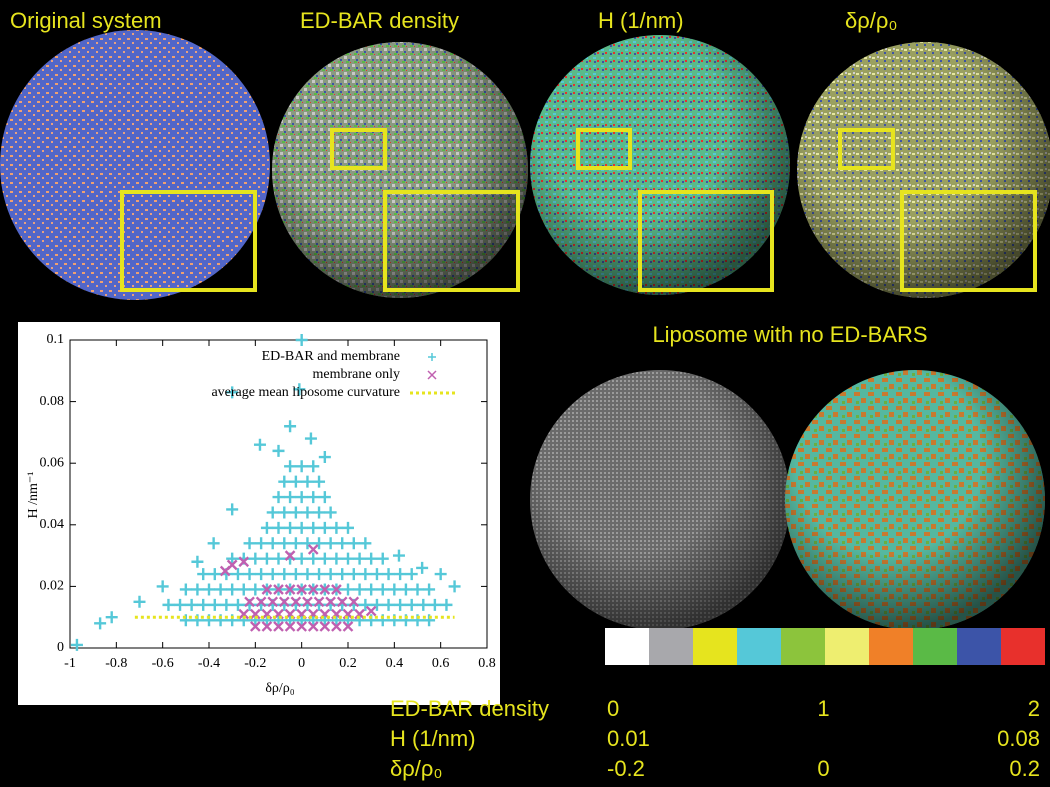 The height and width of the screenshot is (787, 1050). What do you see at coordinates (135, 165) in the screenshot?
I see `sphere-original` at bounding box center [135, 165].